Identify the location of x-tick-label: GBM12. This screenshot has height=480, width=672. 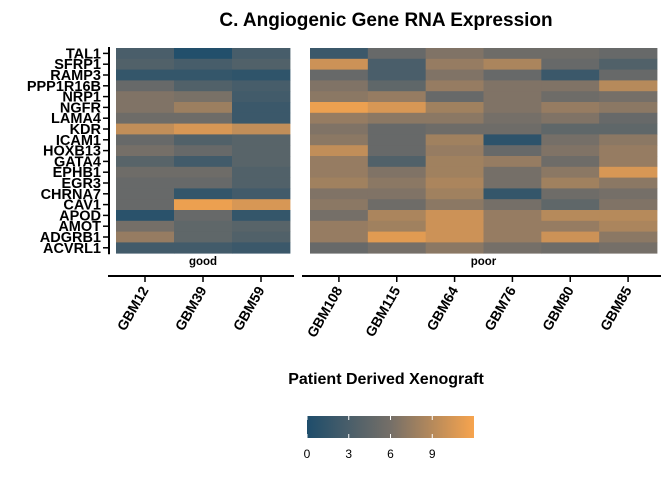
(133, 308).